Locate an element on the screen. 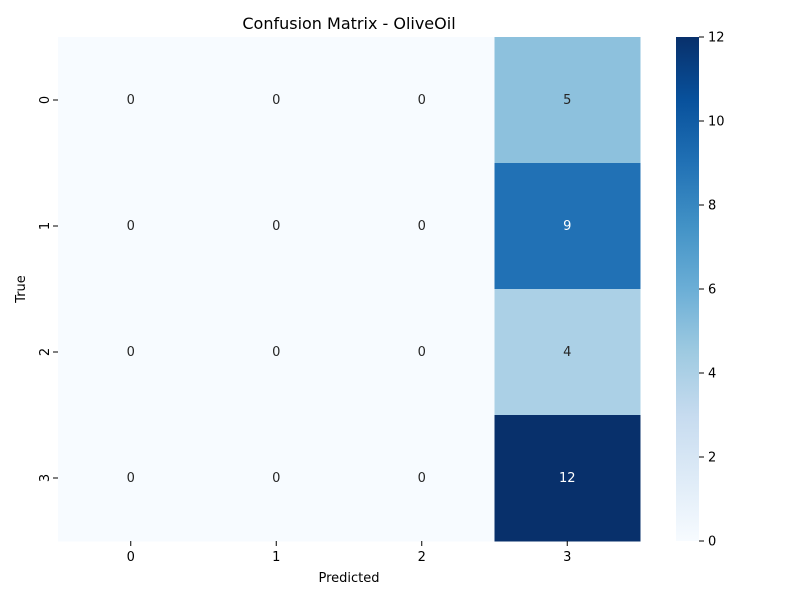 The image size is (800, 600). colorbar-tick-label: 4 is located at coordinates (712, 374).